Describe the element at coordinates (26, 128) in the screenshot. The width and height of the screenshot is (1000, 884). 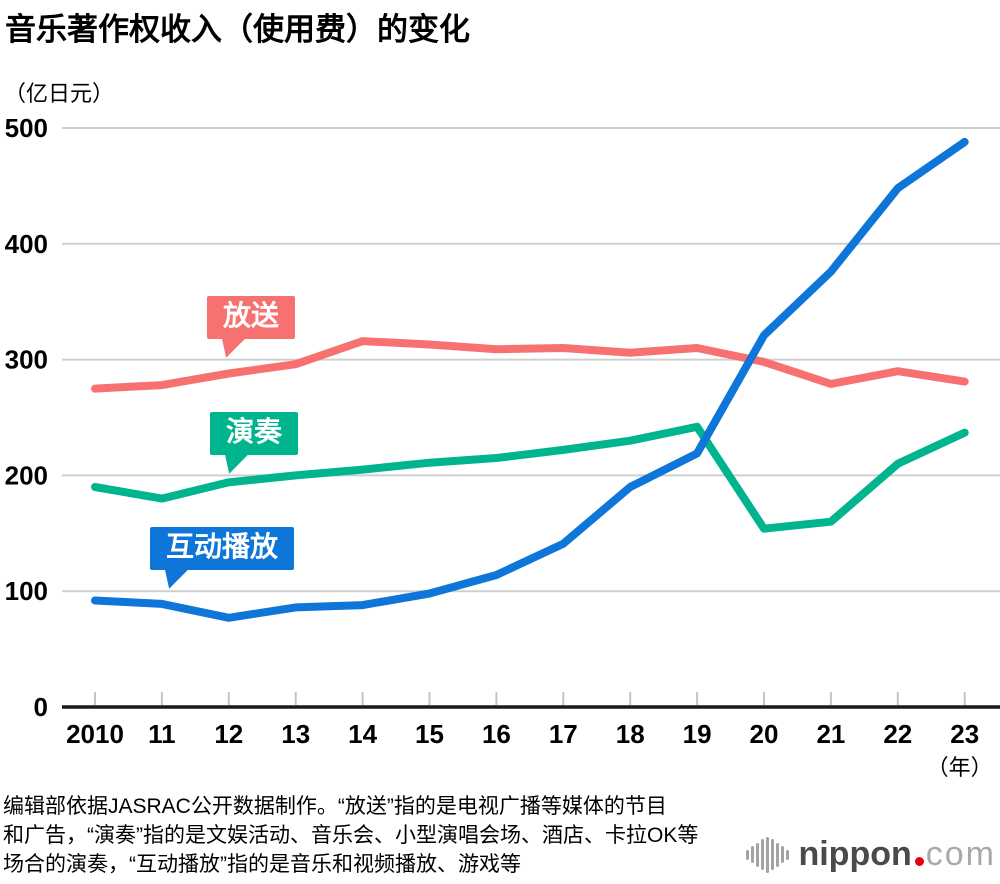
I see `y-tick-label-500: 500` at that location.